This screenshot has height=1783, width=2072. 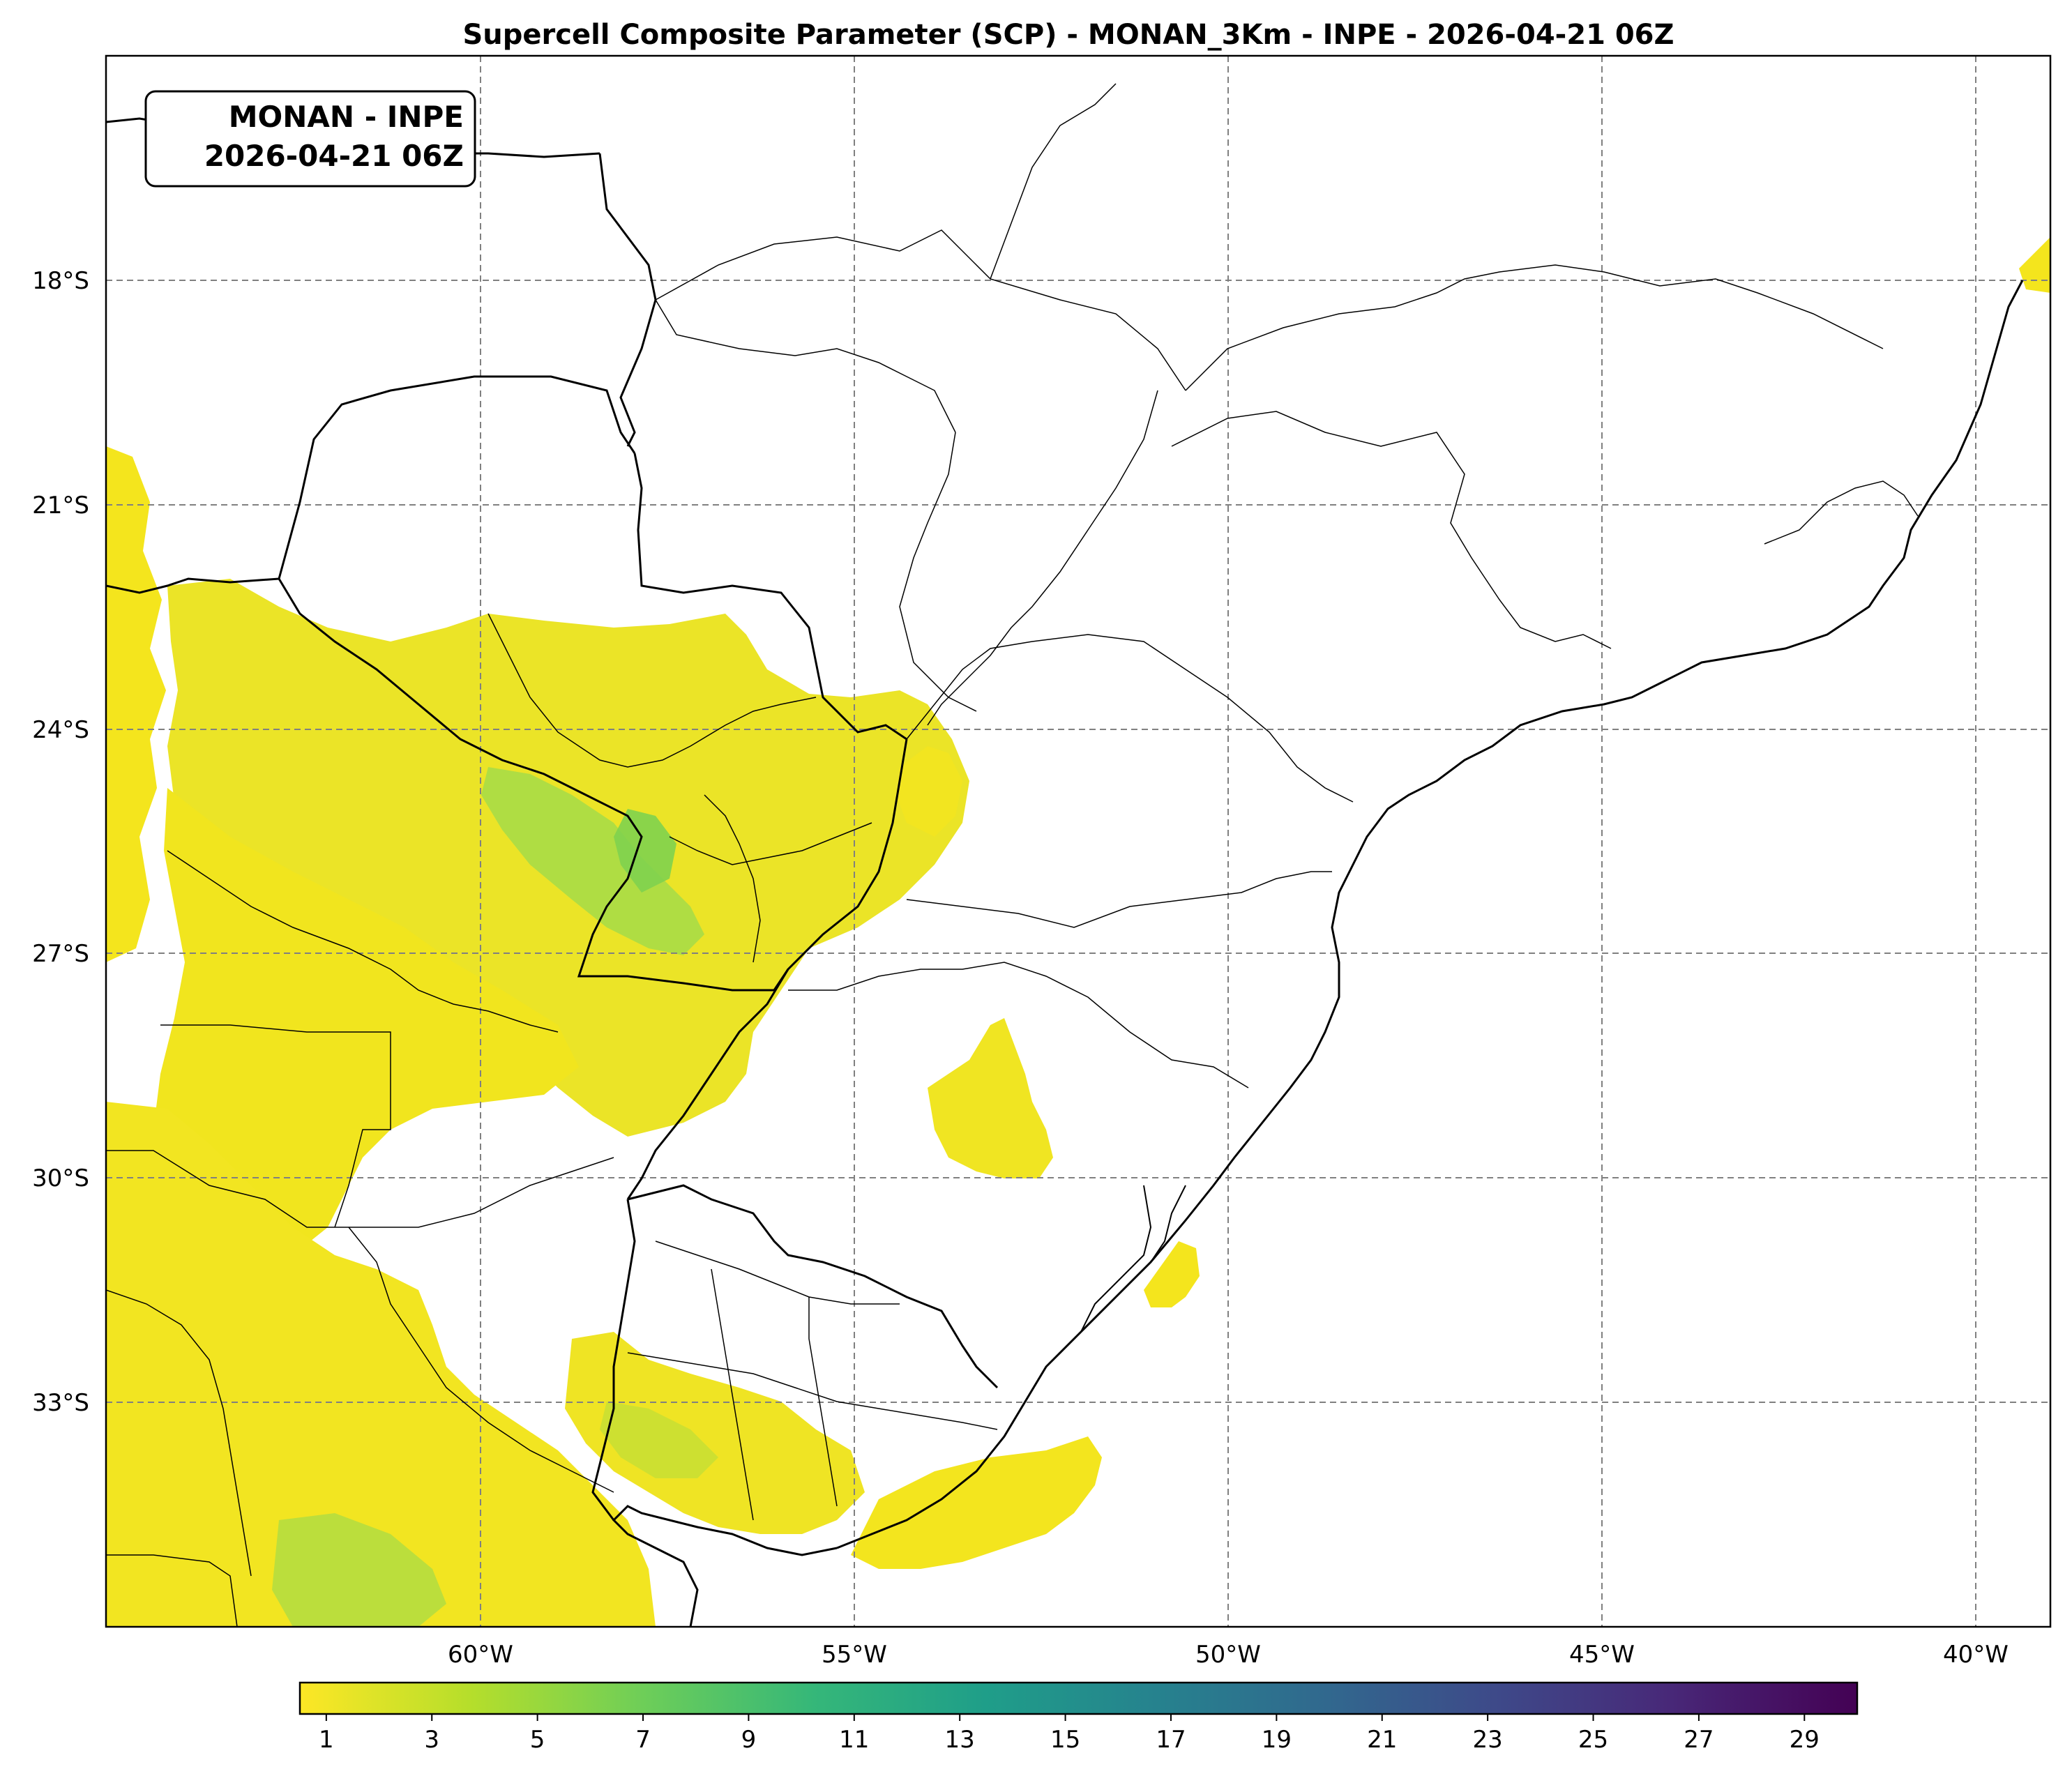 What do you see at coordinates (938, 572) in the screenshot?
I see `state-border-ms-sp` at bounding box center [938, 572].